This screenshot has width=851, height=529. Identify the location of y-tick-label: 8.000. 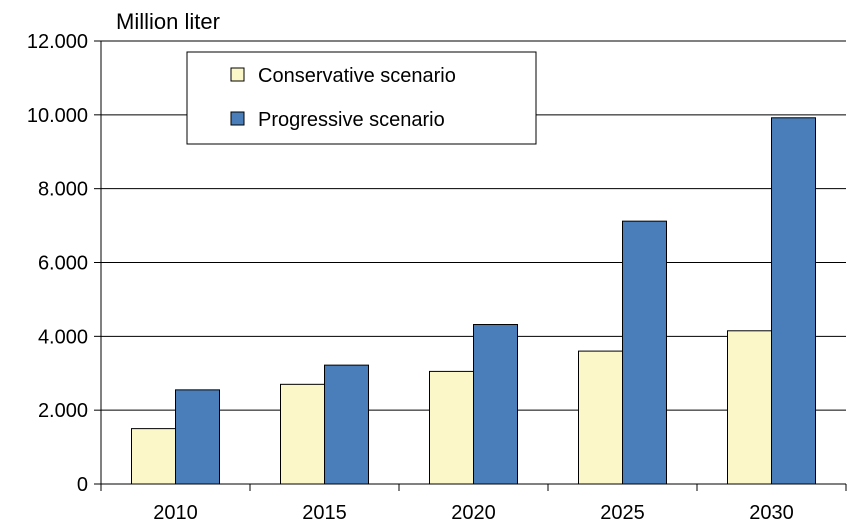
(63, 190).